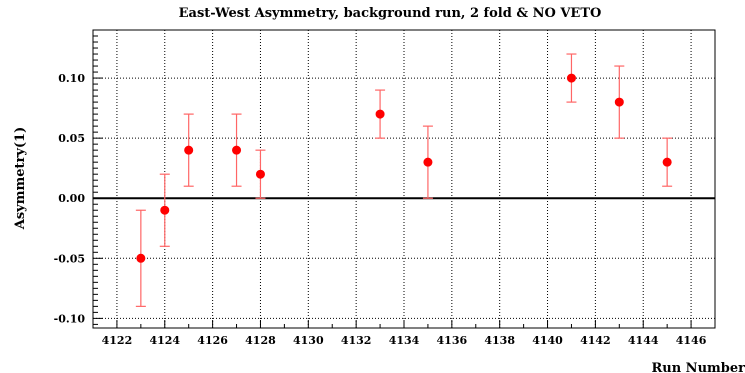 The image size is (745, 373). Describe the element at coordinates (212, 340) in the screenshot. I see `x-tick-label: 4126` at that location.